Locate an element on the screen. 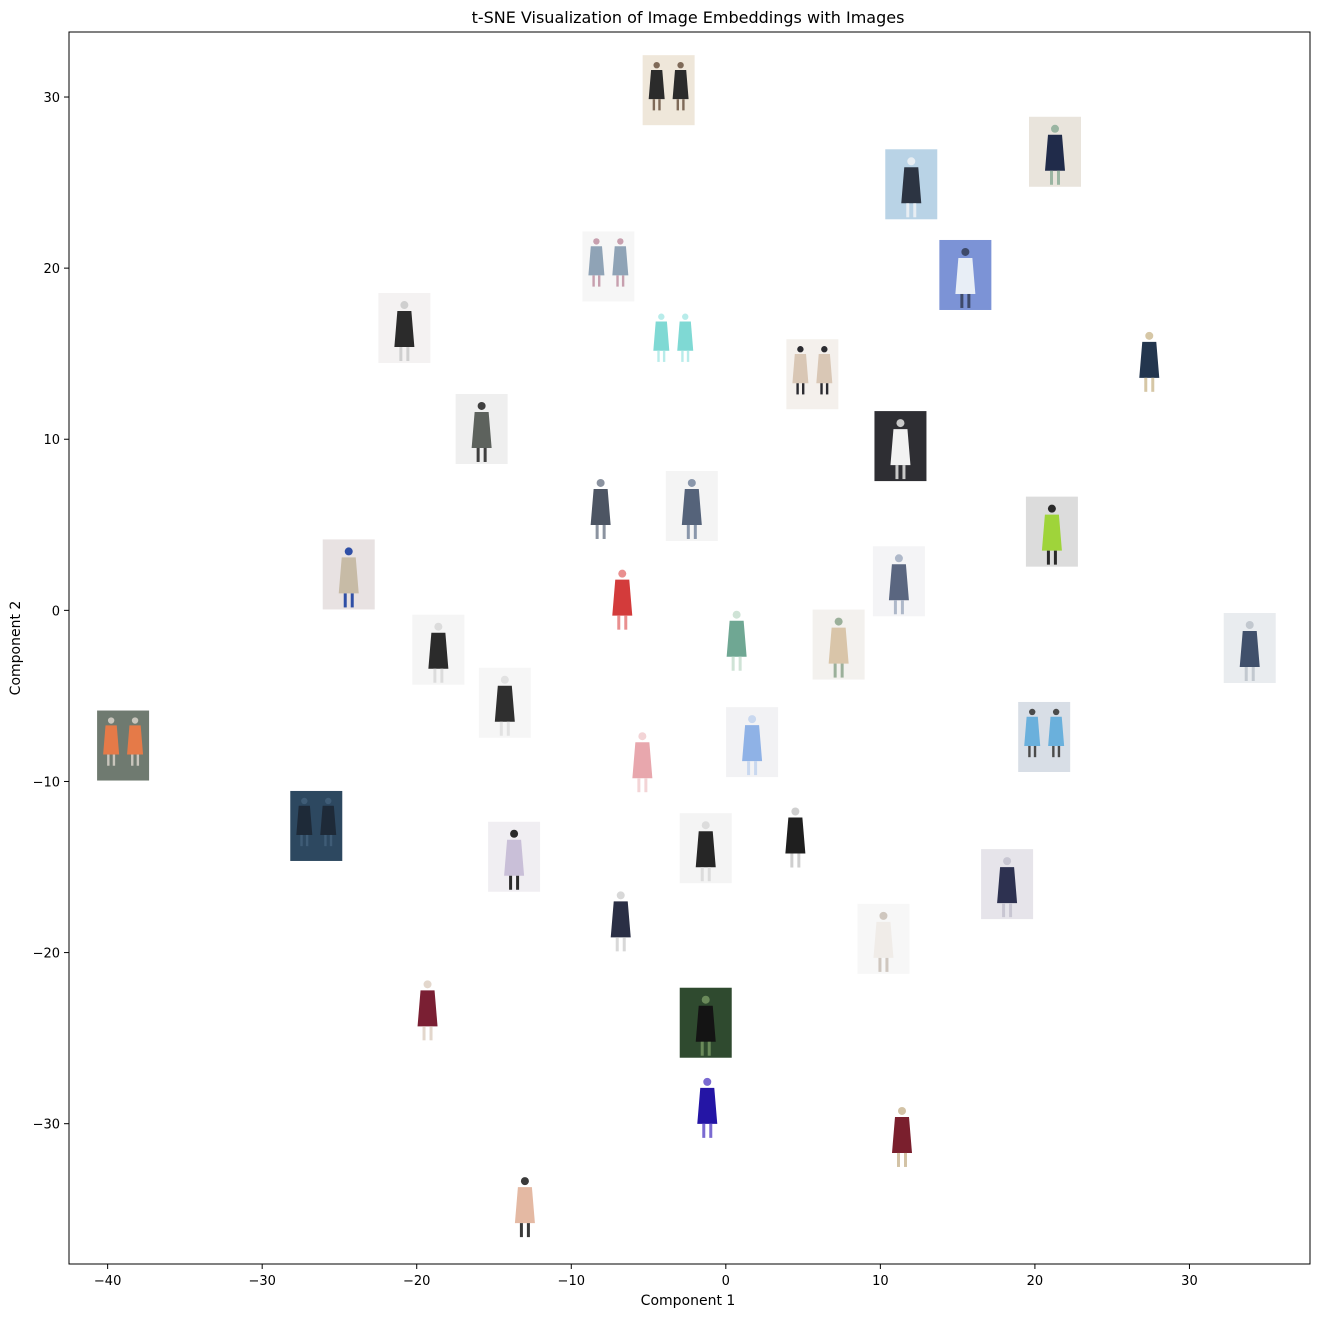  x-tick-label: −40 is located at coordinates (107, 1281).